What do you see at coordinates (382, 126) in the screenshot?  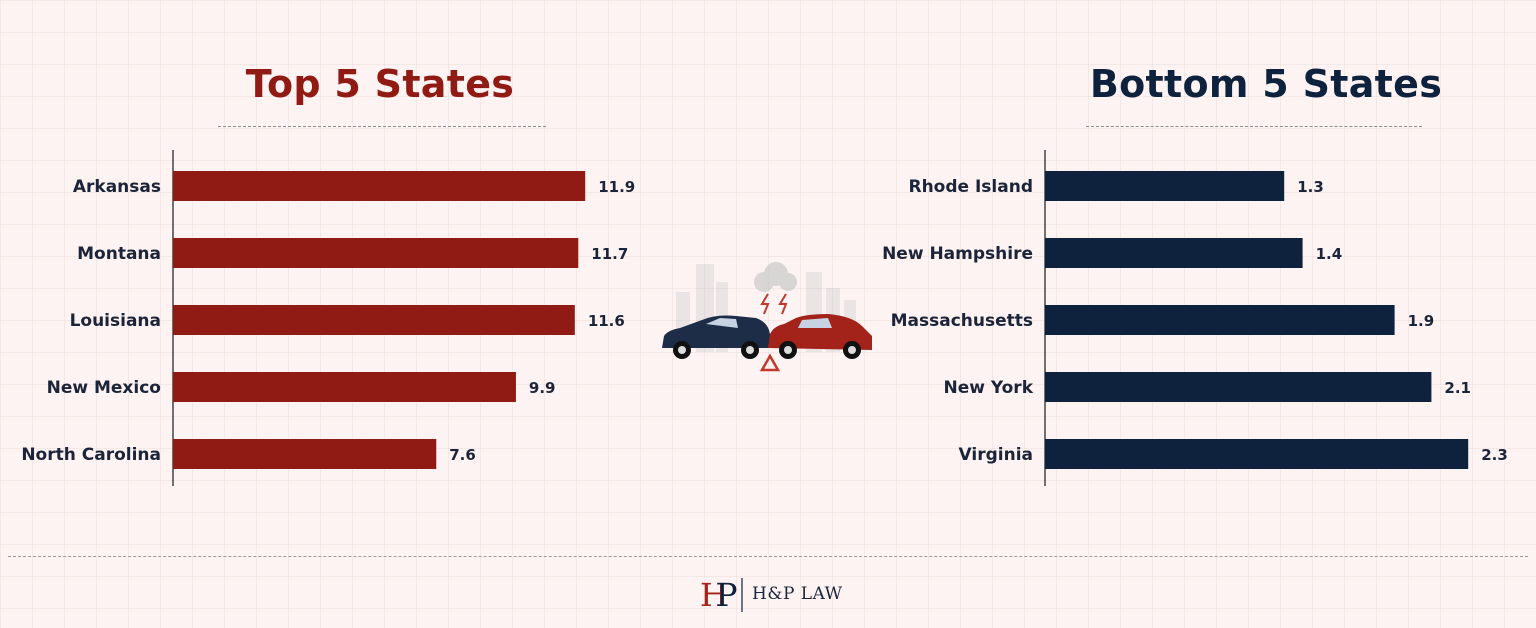 I see `left-title-divider` at bounding box center [382, 126].